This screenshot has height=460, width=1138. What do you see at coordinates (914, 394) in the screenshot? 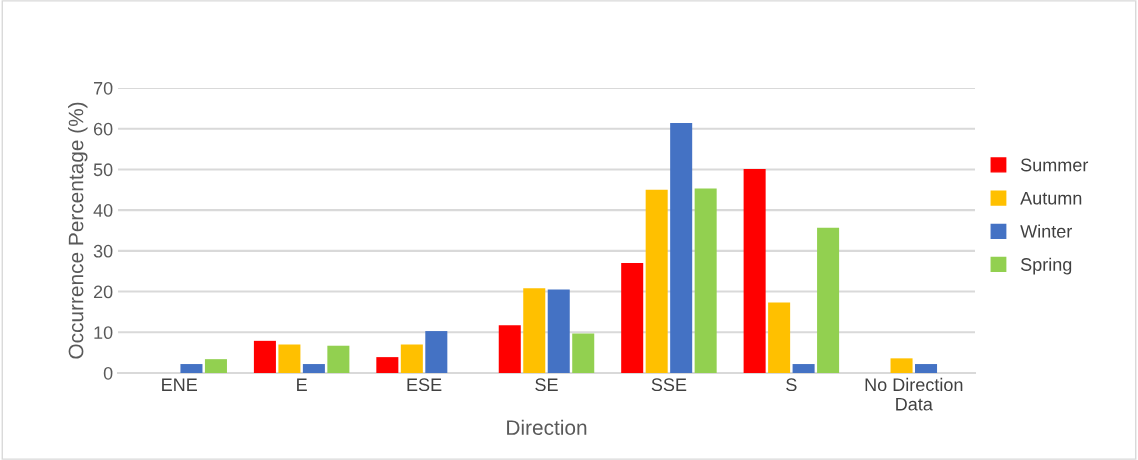
I see `x-tick-label: No Direction Data` at bounding box center [914, 394].